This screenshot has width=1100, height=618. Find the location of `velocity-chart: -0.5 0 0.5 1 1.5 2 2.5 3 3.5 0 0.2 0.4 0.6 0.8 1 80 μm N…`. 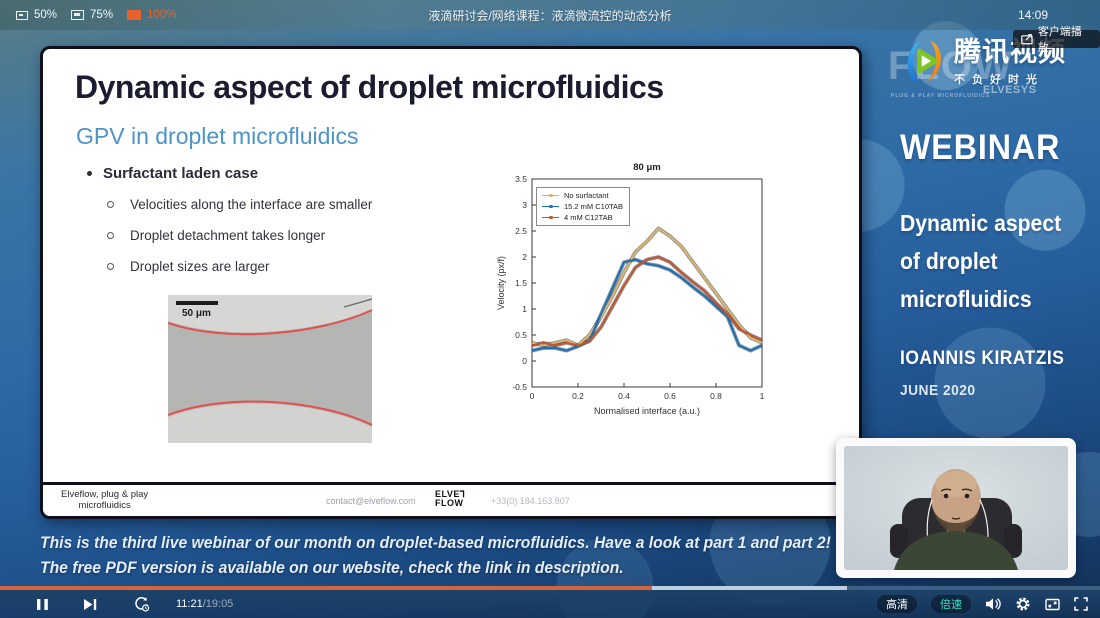

velocity-chart: -0.5 0 0.5 1 1.5 2 2.5 3 3.5 0 0.2 0.4 0.6 0.8 1 80 μm N… is located at coordinates (632, 291).